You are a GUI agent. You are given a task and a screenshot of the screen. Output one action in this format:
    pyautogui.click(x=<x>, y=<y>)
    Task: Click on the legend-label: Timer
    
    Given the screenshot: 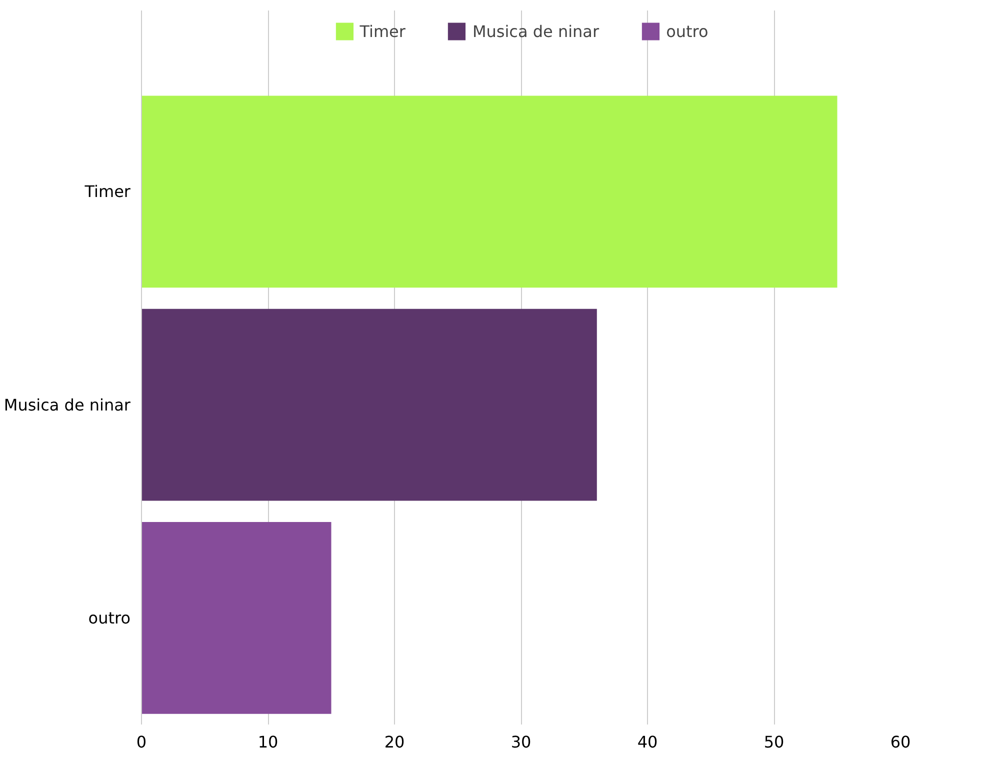 What is the action you would take?
    pyautogui.click(x=383, y=31)
    